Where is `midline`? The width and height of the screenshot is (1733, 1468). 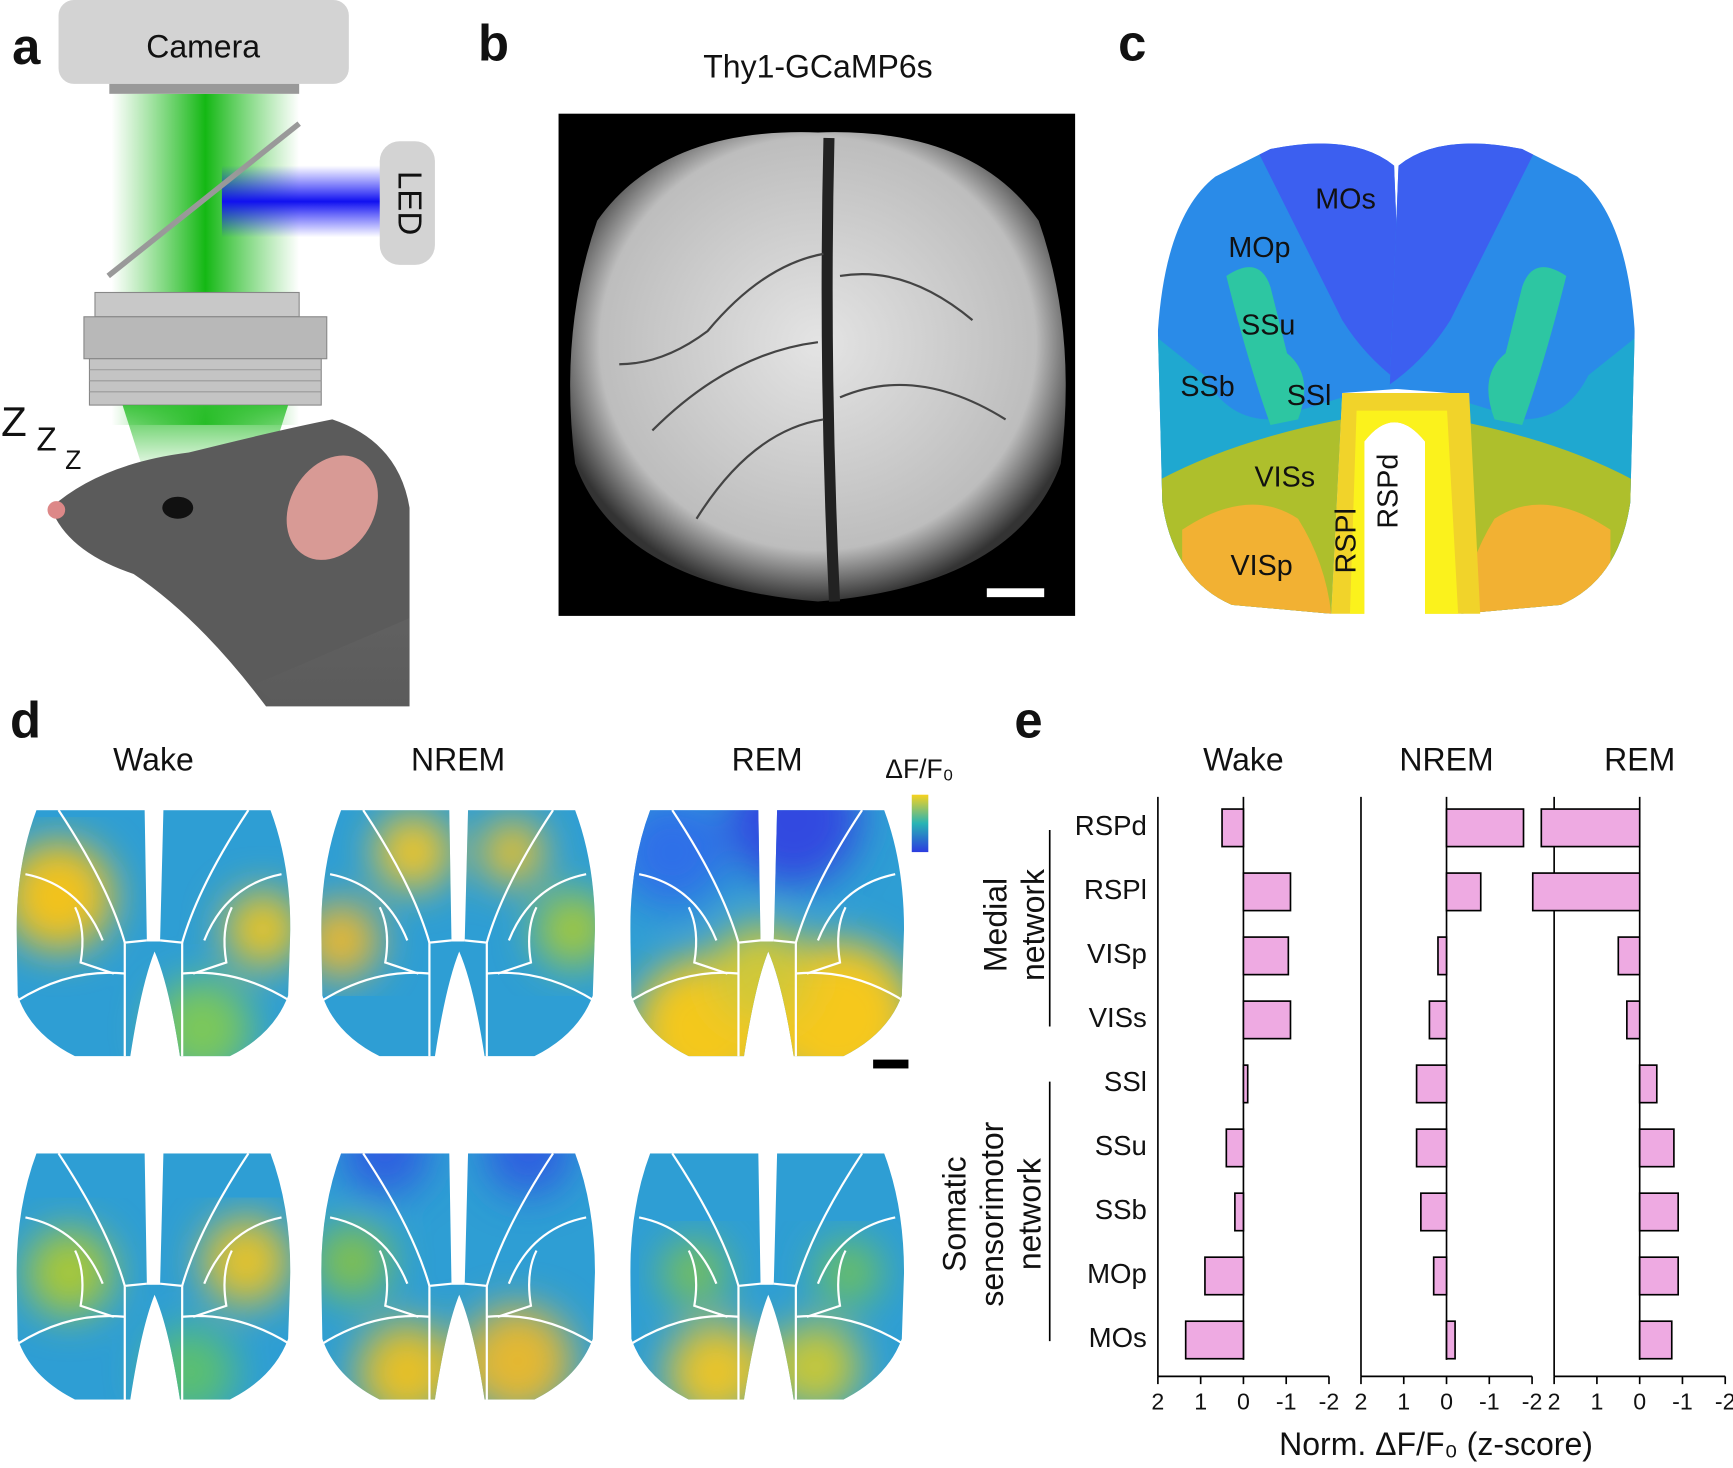 midline is located at coordinates (831, 369).